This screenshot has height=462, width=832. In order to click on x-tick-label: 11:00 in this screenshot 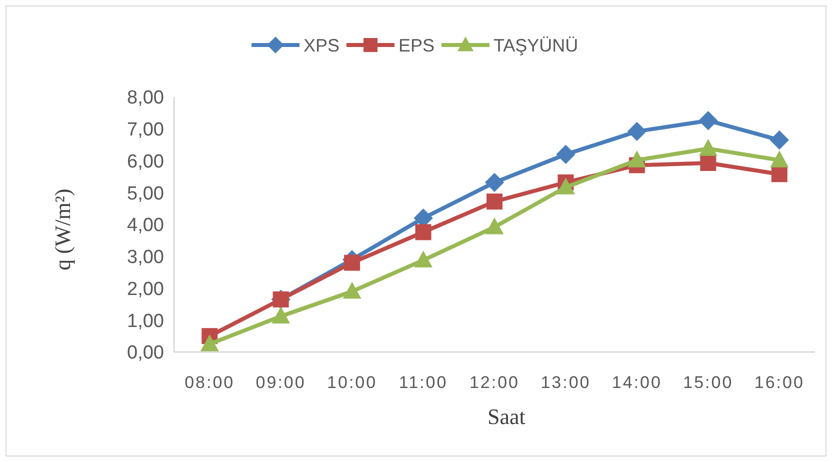, I will do `click(423, 382)`.